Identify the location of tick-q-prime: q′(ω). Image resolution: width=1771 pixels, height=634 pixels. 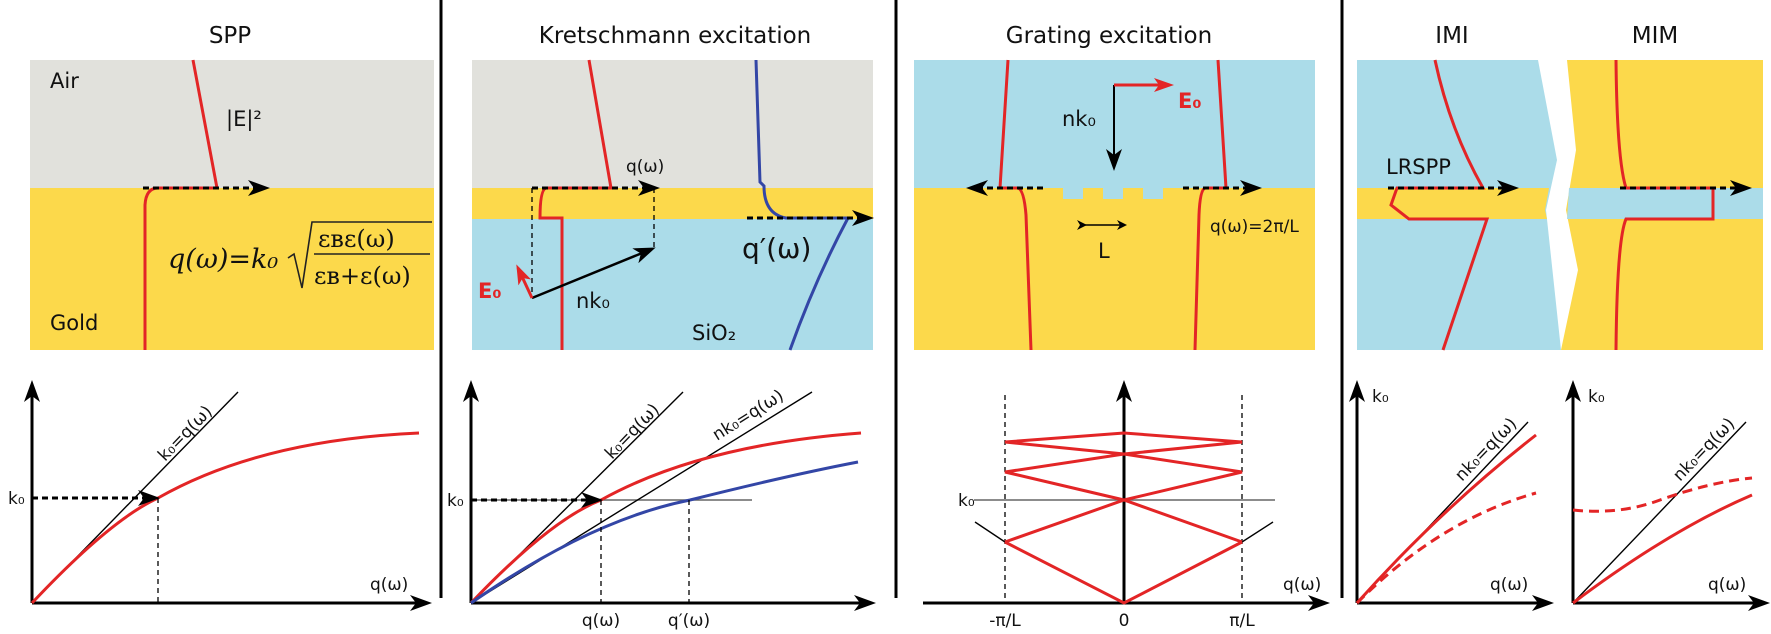
(689, 621).